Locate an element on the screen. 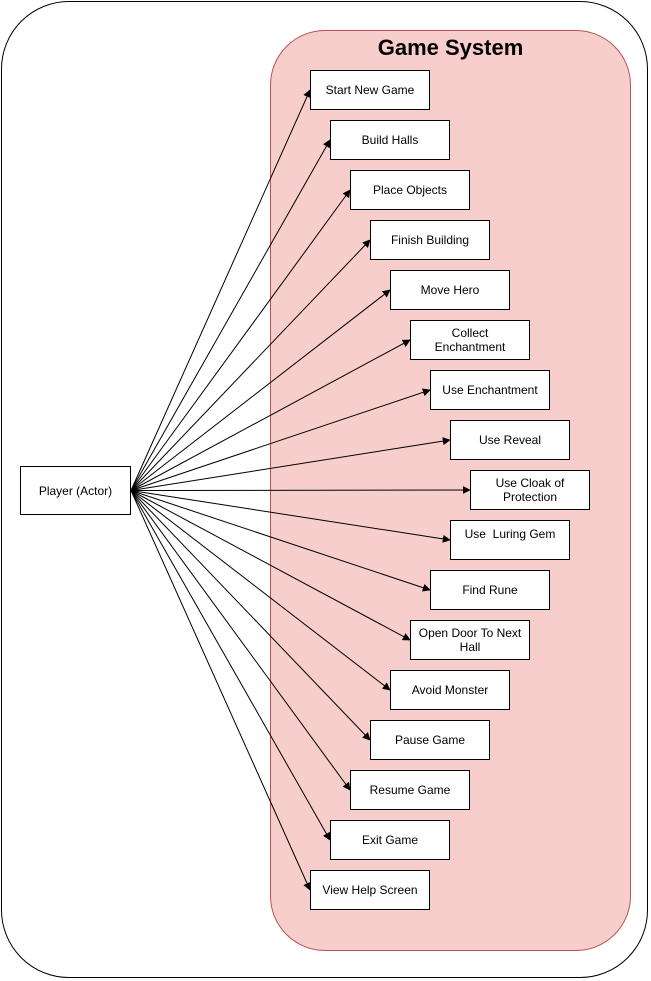  use-case-find-rune: Find Rune is located at coordinates (490, 590).